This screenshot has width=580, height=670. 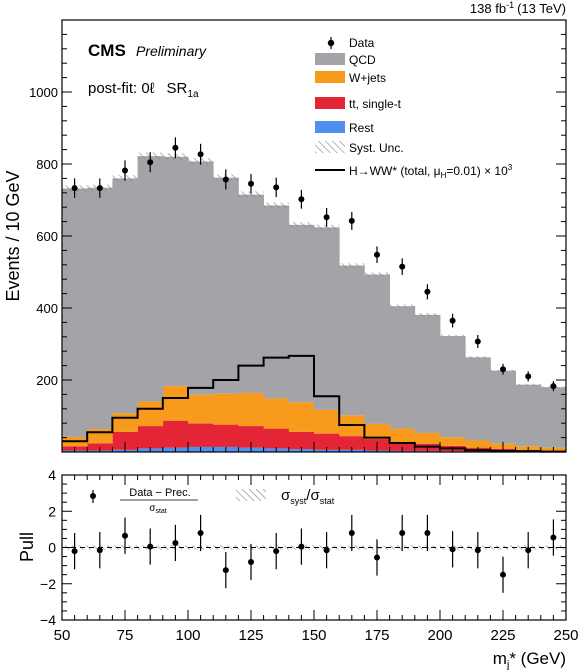 What do you see at coordinates (62, 635) in the screenshot?
I see `xtick-label-50: 50` at bounding box center [62, 635].